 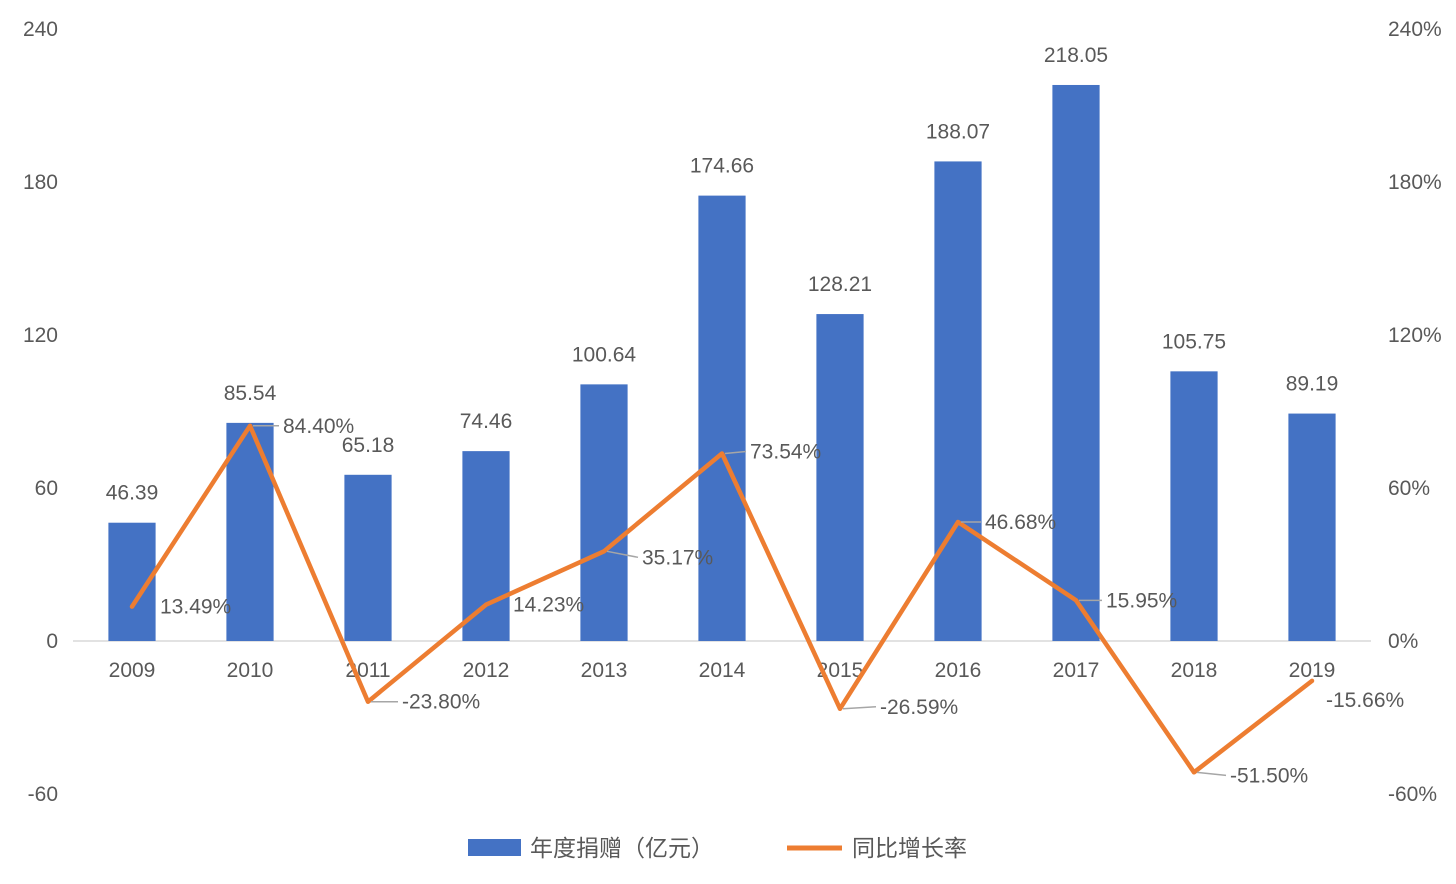 What do you see at coordinates (1409, 488) in the screenshot?
I see `y-right-tick-label: 60%` at bounding box center [1409, 488].